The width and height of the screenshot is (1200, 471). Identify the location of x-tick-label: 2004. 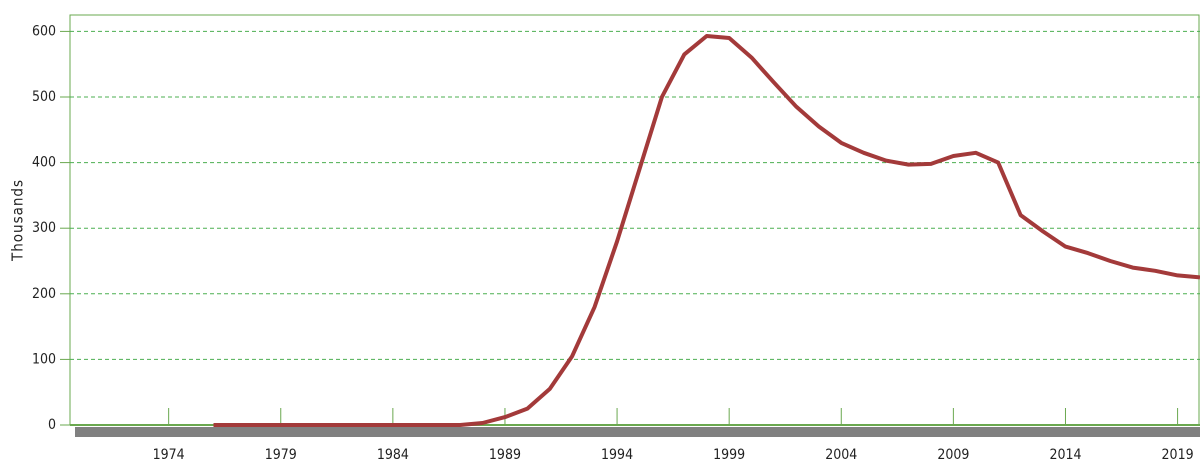
(841, 455).